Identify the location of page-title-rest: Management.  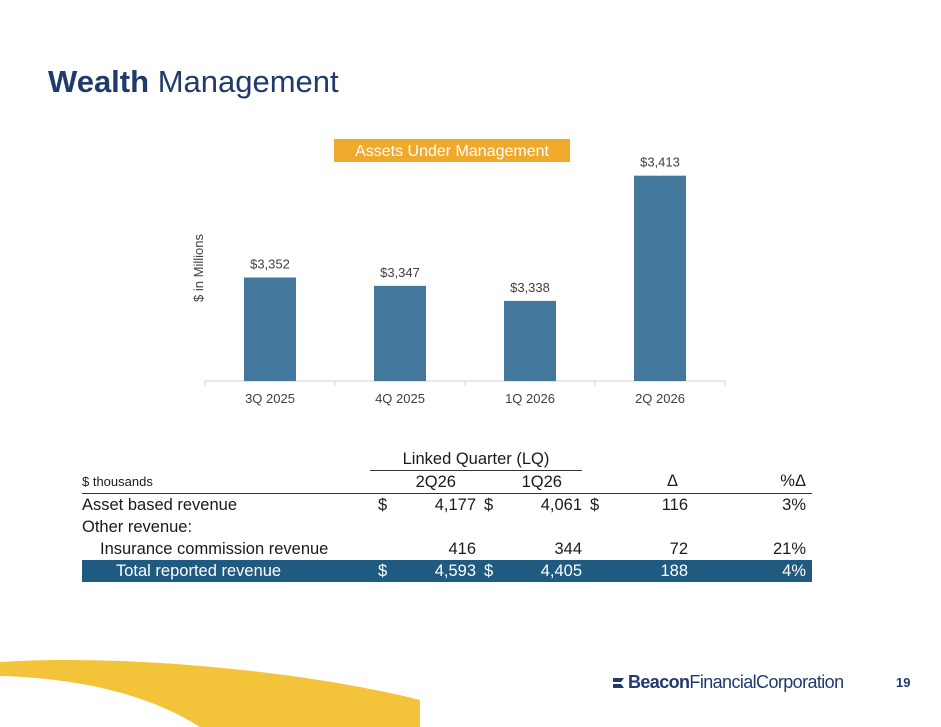
(248, 81).